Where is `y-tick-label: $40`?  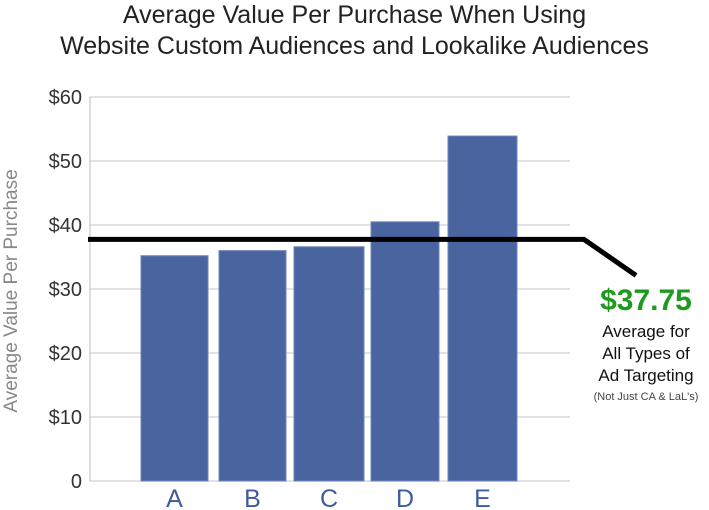
y-tick-label: $40 is located at coordinates (65, 226).